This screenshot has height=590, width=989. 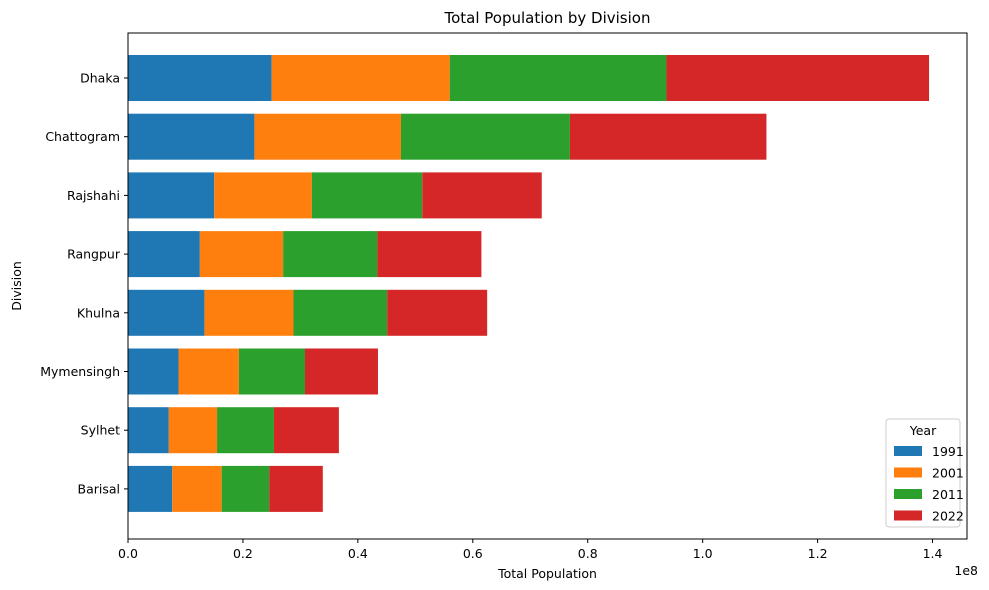 I want to click on y-tick-label: Rajshahi, so click(x=93, y=195).